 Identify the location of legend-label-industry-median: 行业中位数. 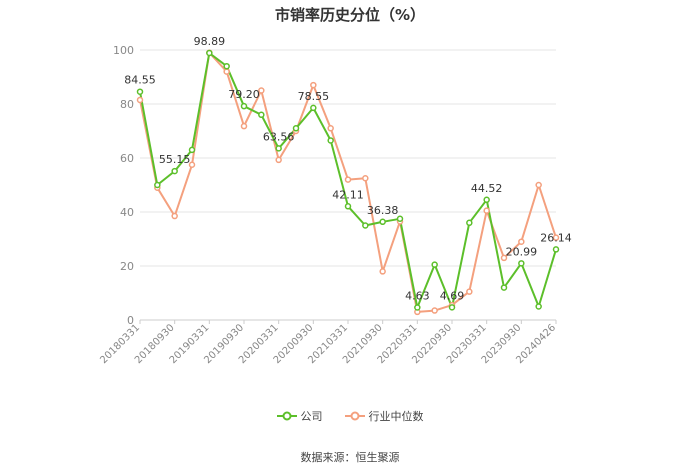
(396, 416).